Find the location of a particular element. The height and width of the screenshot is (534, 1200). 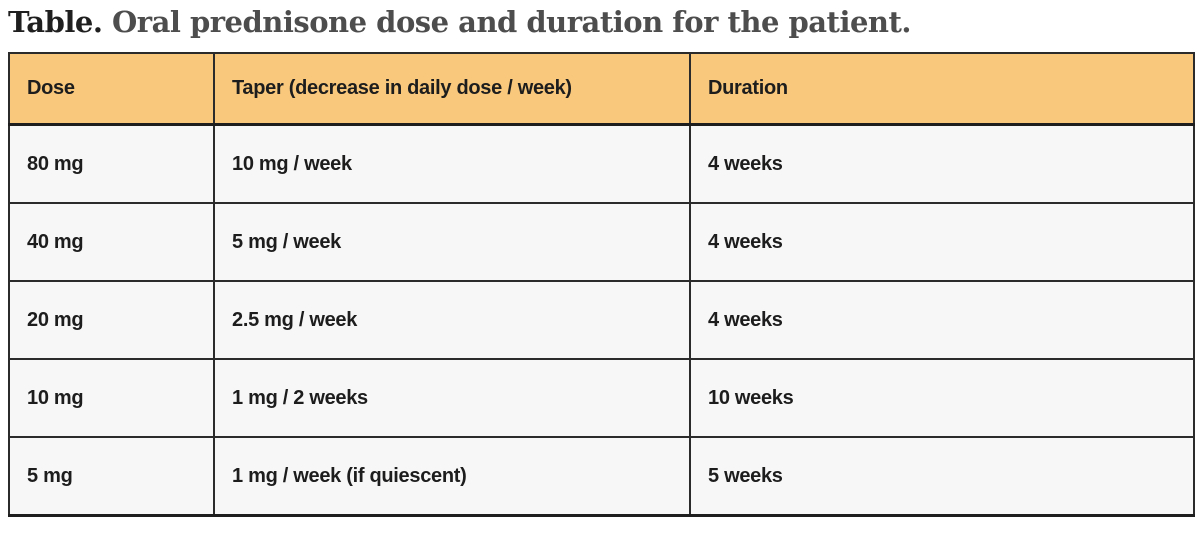

cell-dose: 40 mg is located at coordinates (111, 242).